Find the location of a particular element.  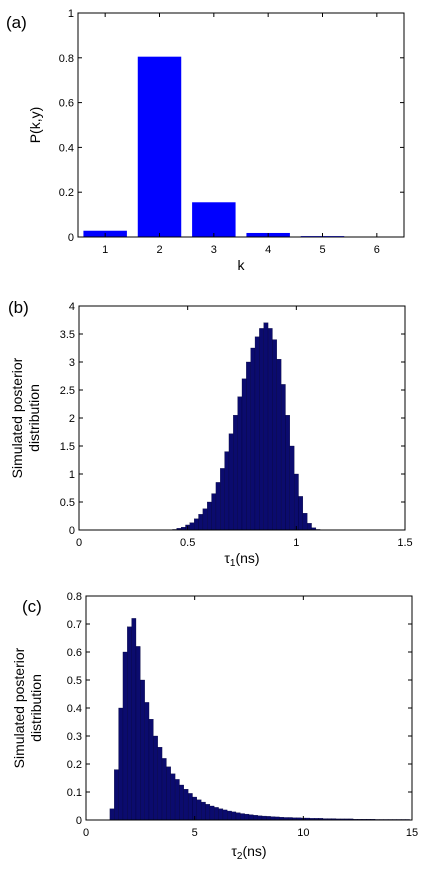

c-y-tick-label: 0.4 is located at coordinates (74, 709).